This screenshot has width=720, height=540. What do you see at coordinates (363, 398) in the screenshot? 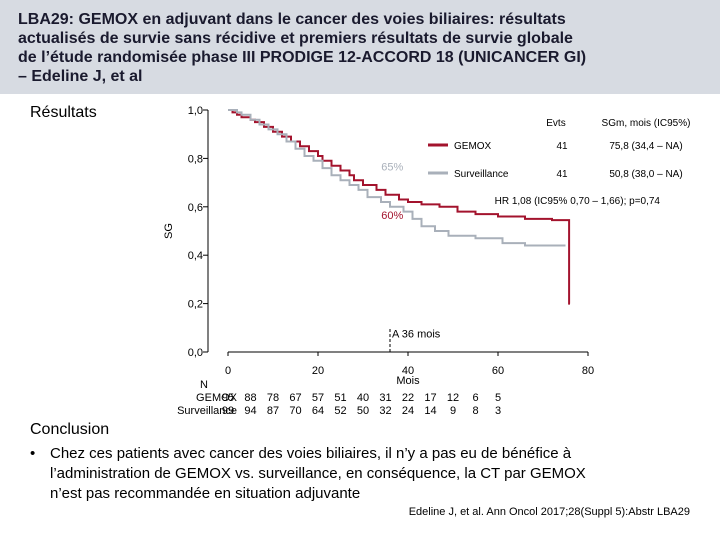
I see `risk-table-cell: 40` at bounding box center [363, 398].